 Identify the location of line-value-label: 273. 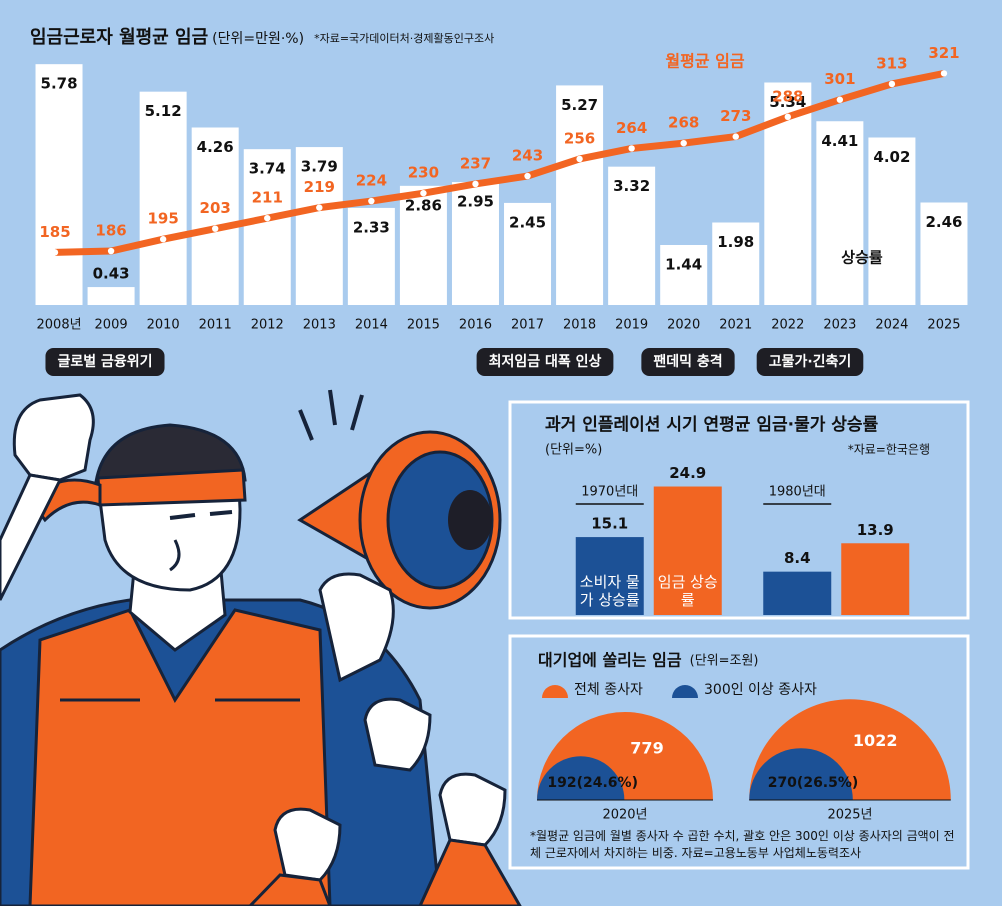
(735, 116).